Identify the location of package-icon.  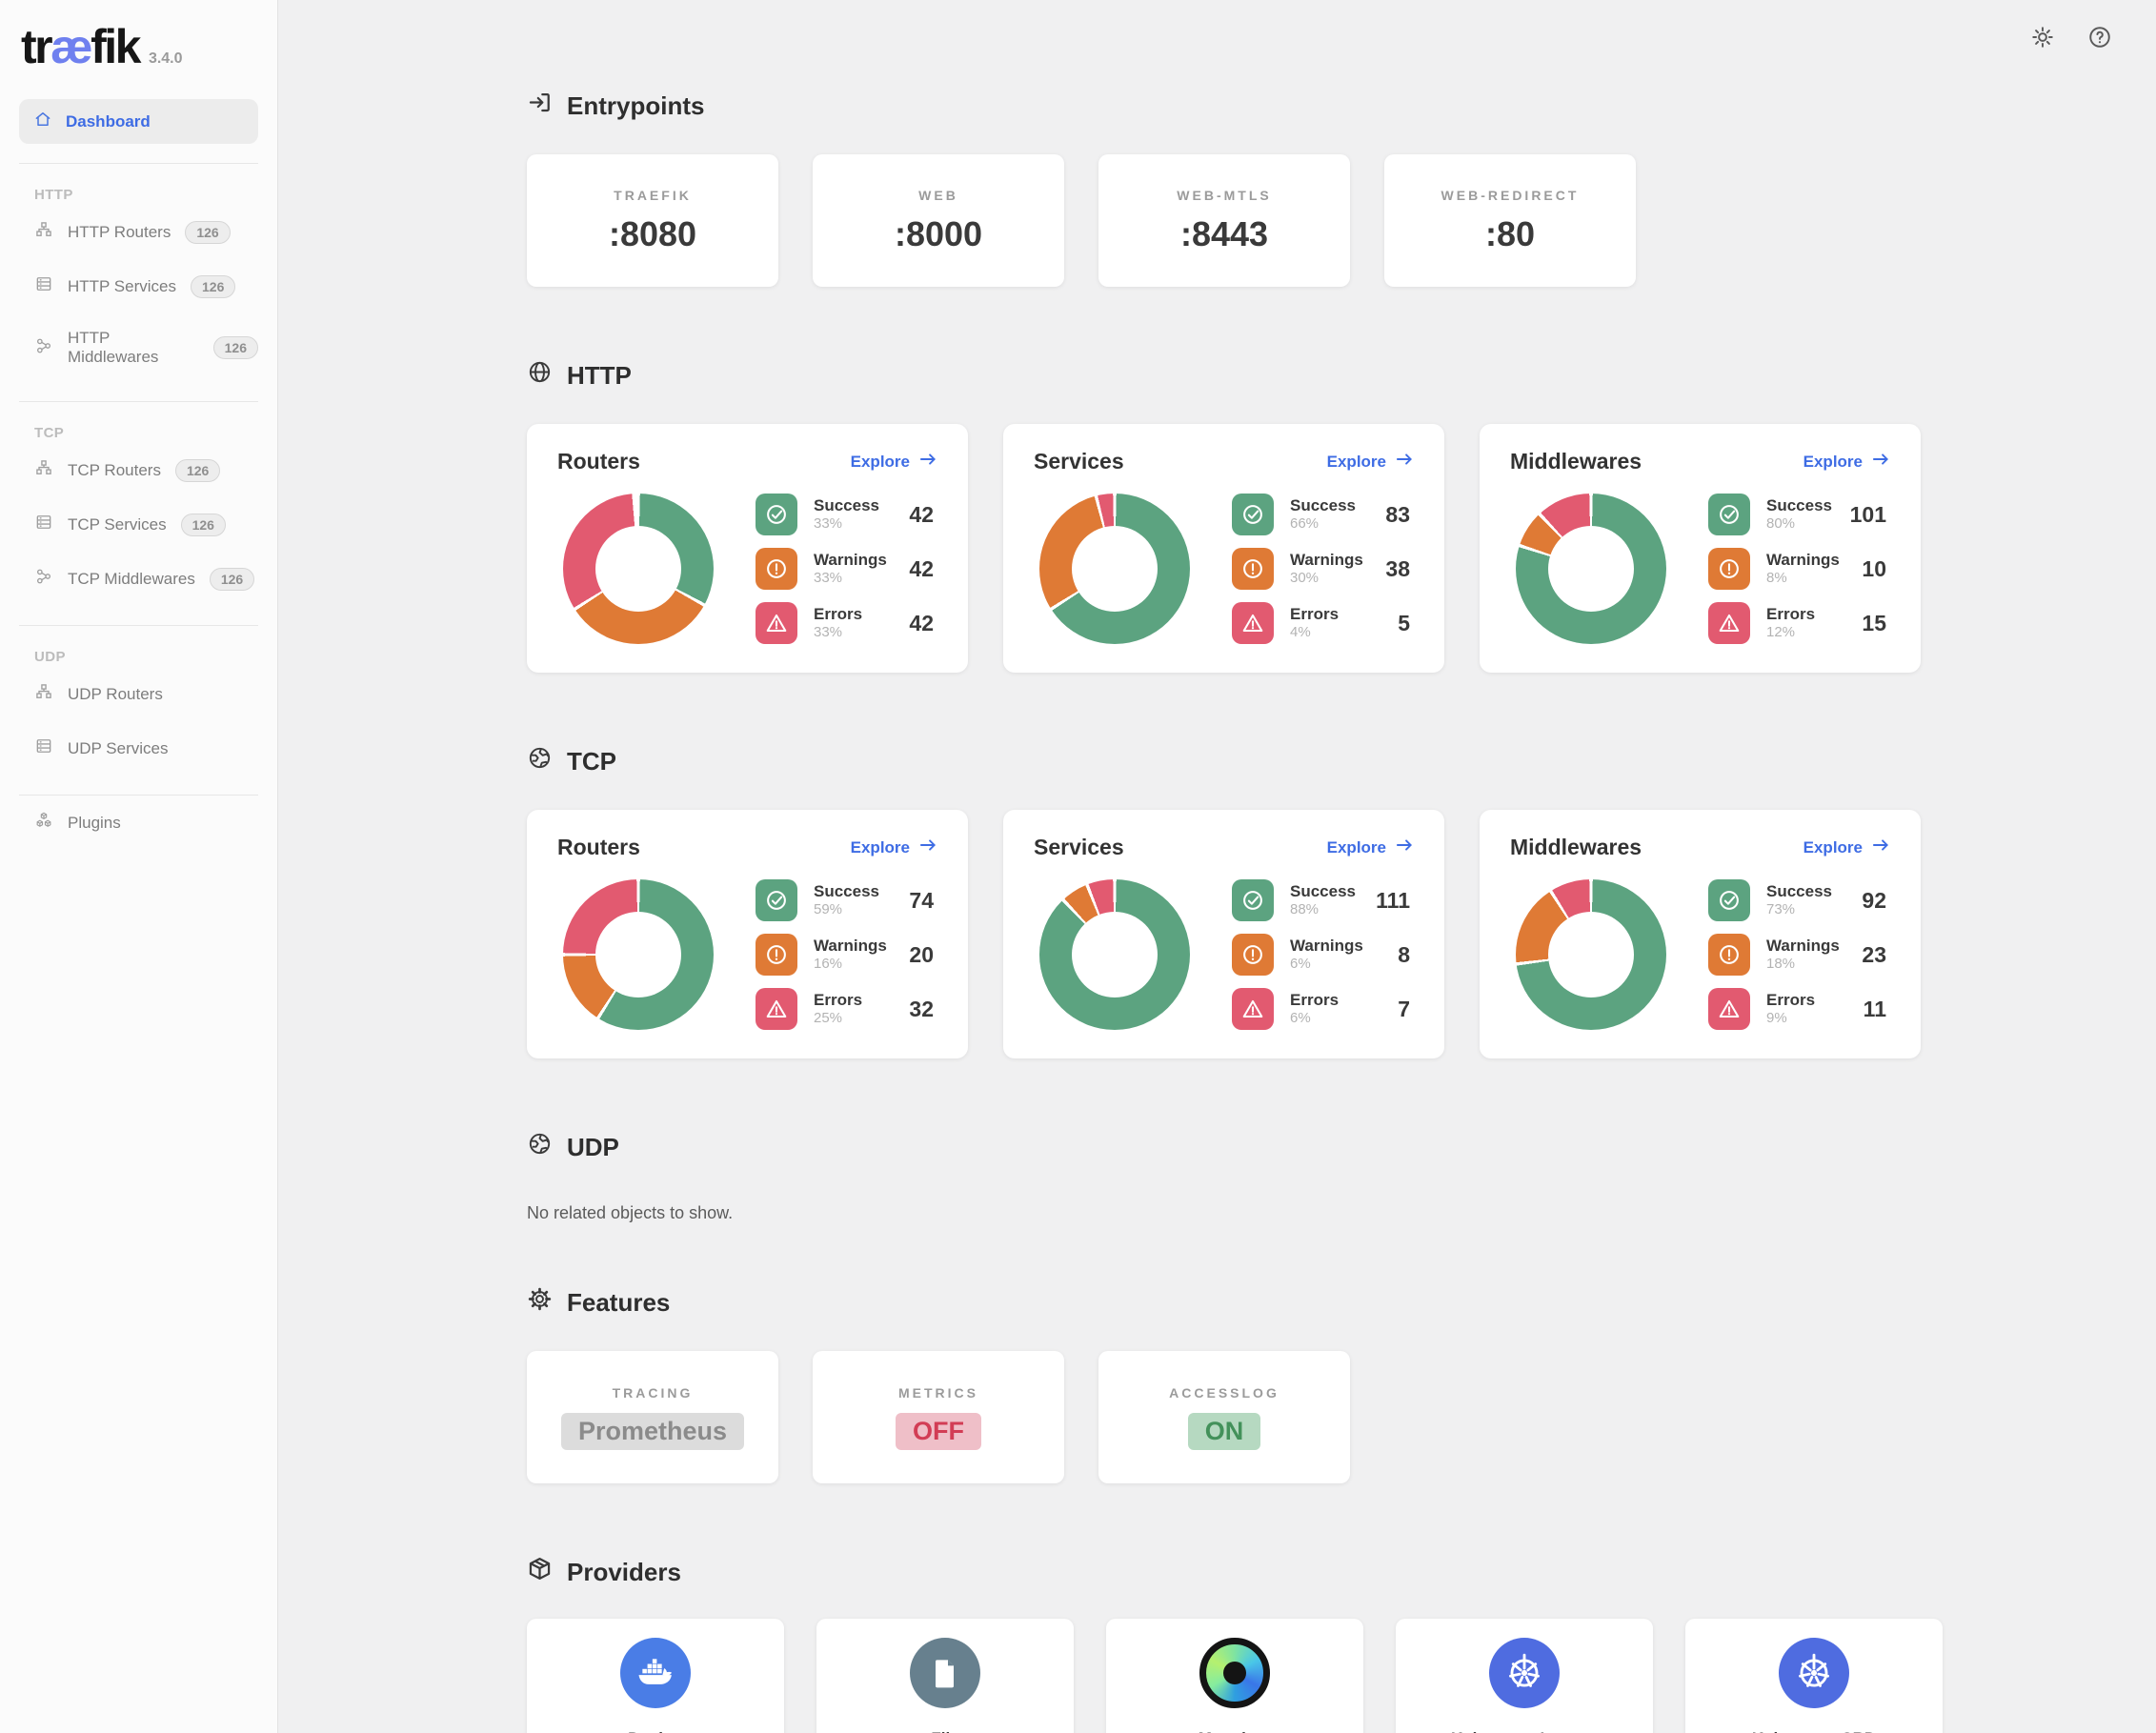
(540, 1572).